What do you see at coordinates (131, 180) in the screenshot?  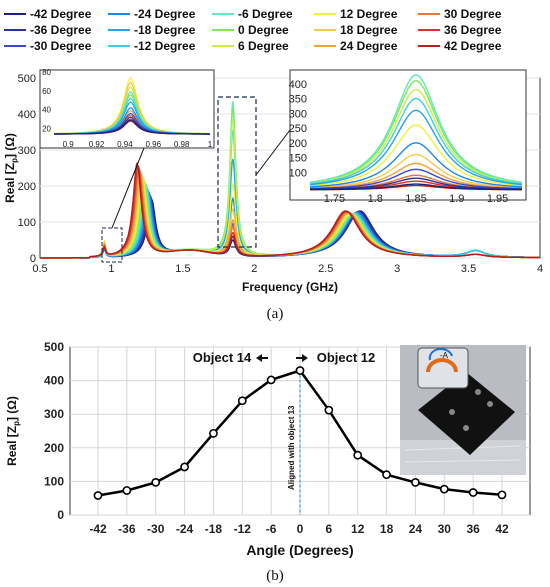 I see `zoom-line-low` at bounding box center [131, 180].